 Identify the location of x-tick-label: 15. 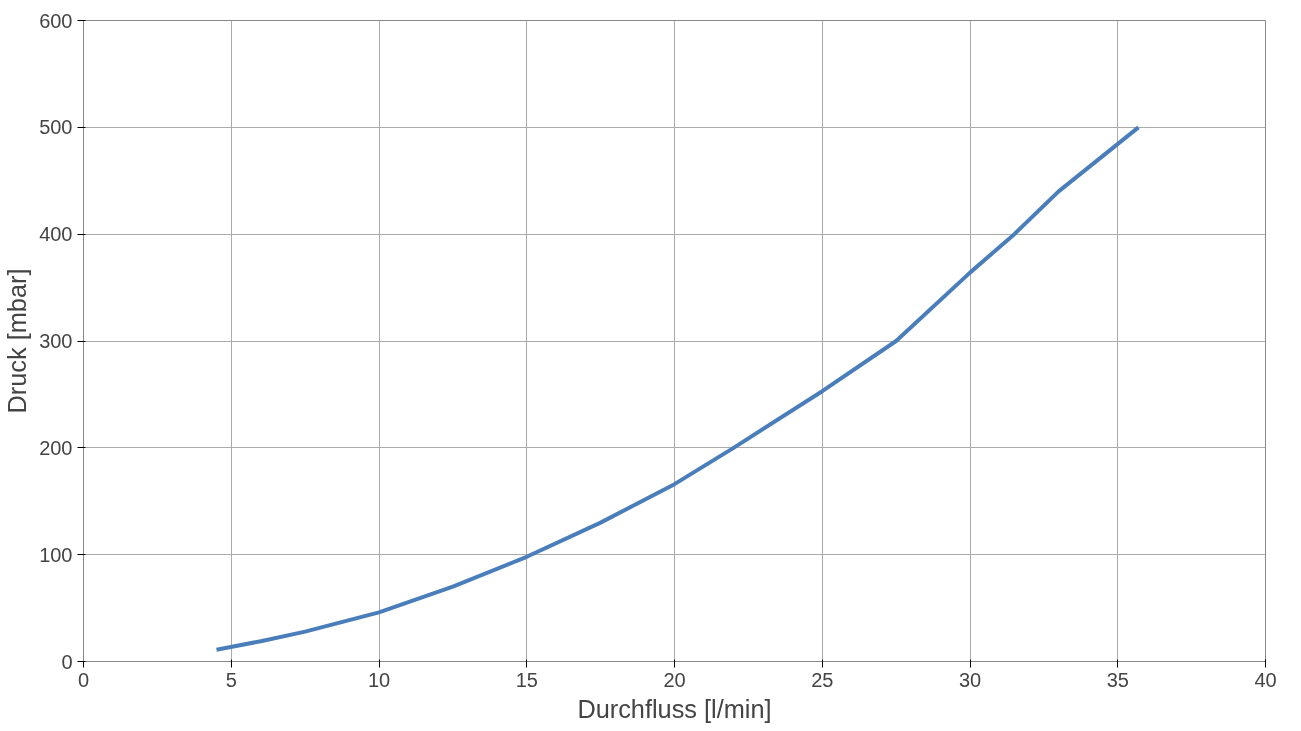
(526, 679).